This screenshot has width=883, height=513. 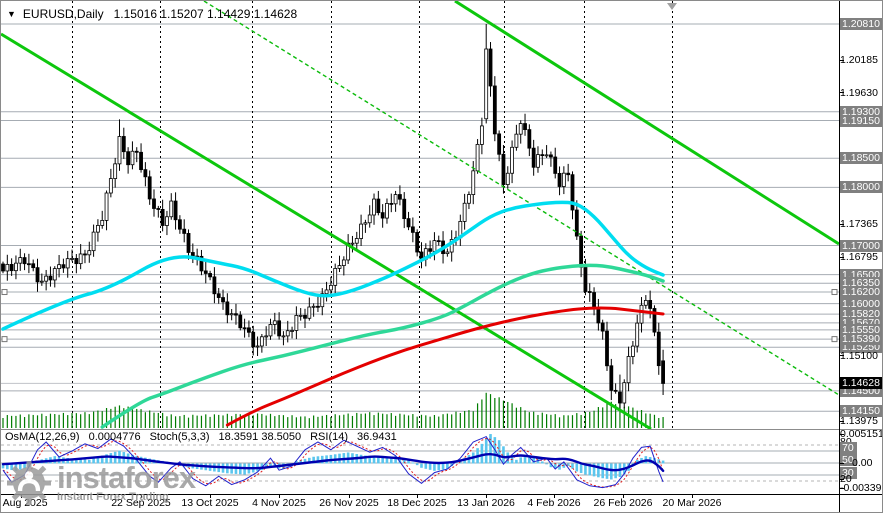 What do you see at coordinates (859, 355) in the screenshot?
I see `price-scale-label: 1.15100` at bounding box center [859, 355].